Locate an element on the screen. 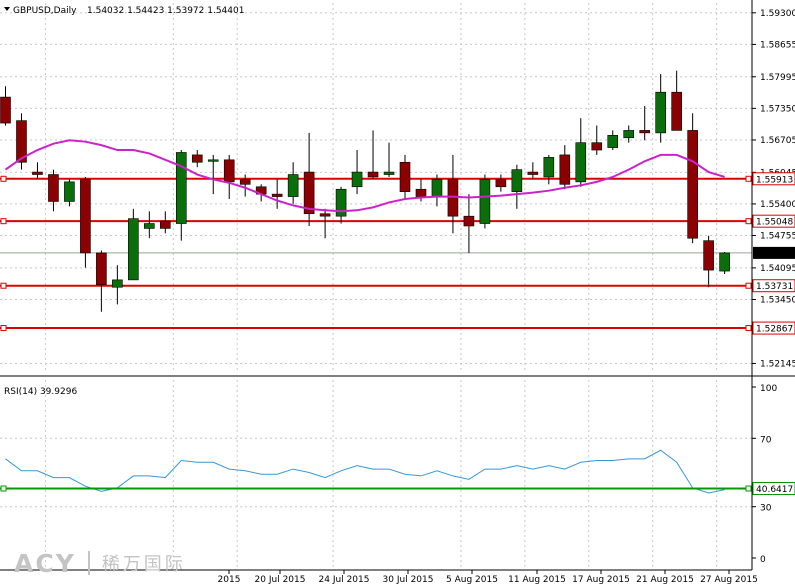  price-tick-label: 1.55400 is located at coordinates (777, 205).